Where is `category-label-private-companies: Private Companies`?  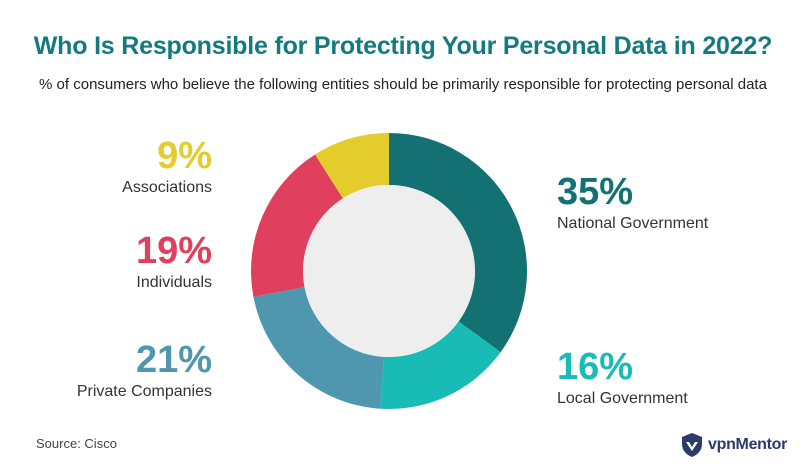 category-label-private-companies: Private Companies is located at coordinates (144, 391).